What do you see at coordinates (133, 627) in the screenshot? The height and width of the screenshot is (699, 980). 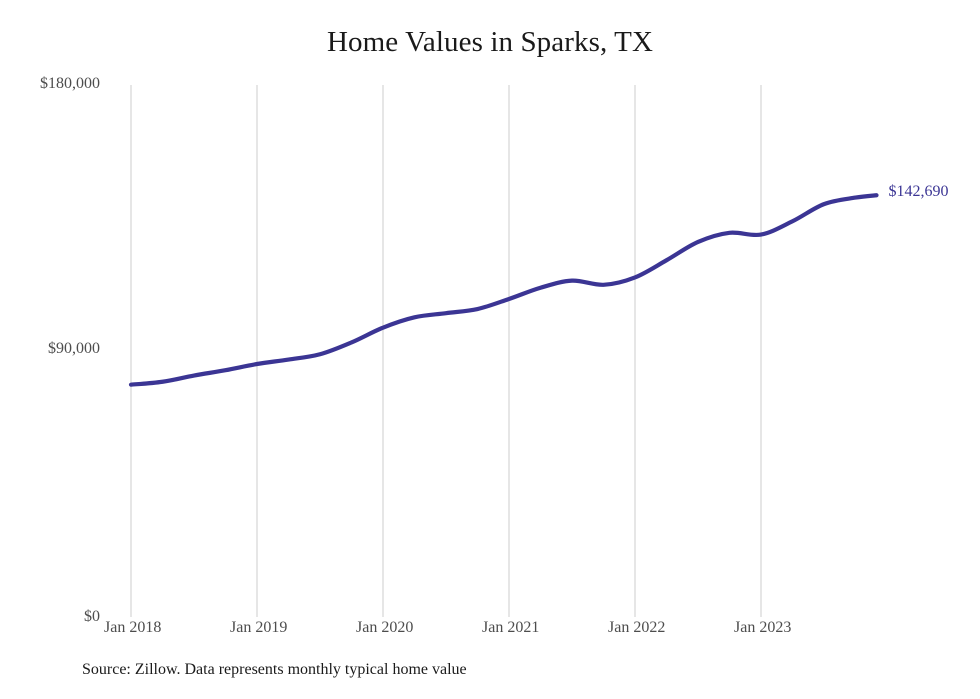 I see `xtick-label-jan-2018: Jan 2018` at bounding box center [133, 627].